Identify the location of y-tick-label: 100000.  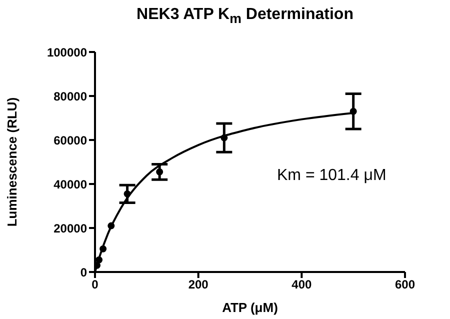
(67, 52).